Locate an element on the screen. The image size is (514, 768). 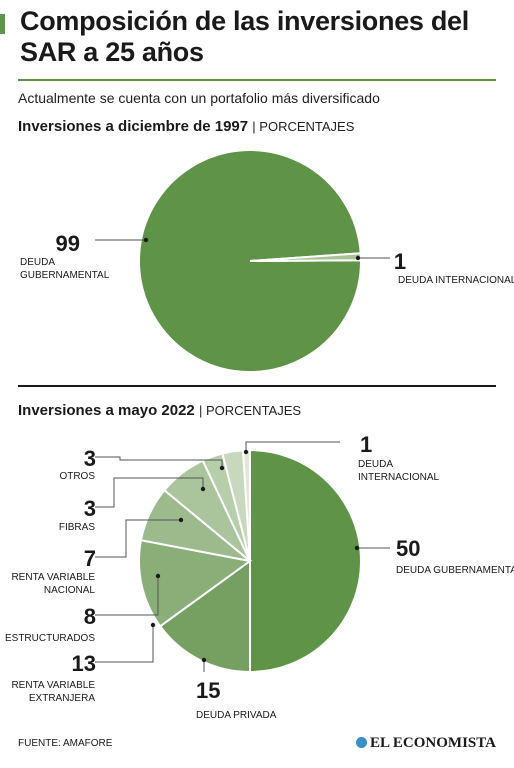
pie2-deuda-gubernamental-value-label: 50 is located at coordinates (408, 548).